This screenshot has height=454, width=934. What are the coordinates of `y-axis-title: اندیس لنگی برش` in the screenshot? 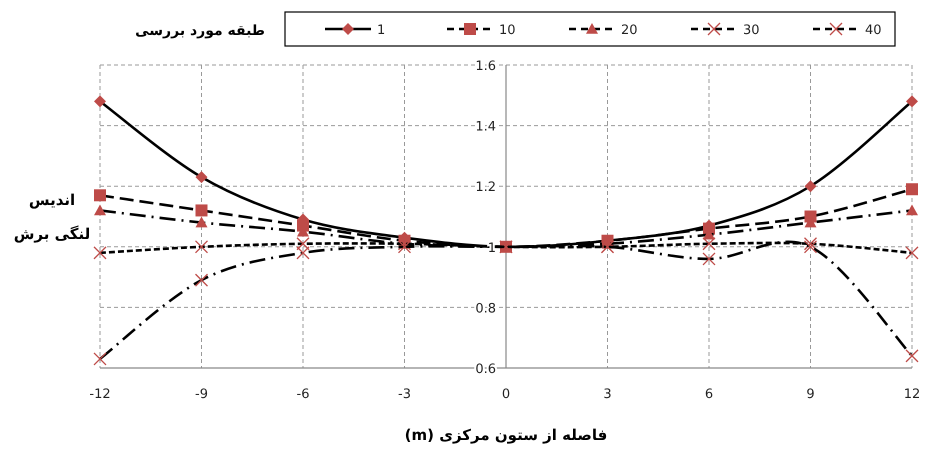 It's located at (52, 217).